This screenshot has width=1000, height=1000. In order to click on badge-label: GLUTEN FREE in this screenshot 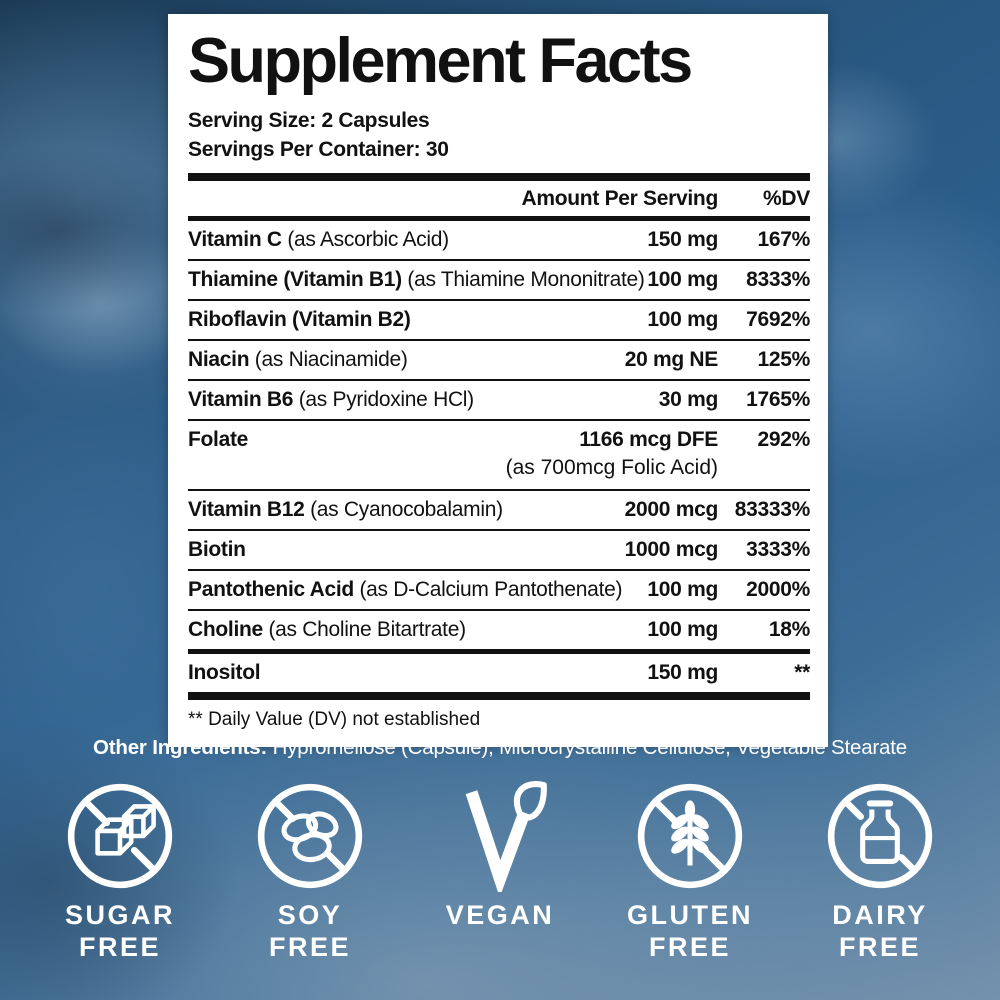, I will do `click(690, 931)`.